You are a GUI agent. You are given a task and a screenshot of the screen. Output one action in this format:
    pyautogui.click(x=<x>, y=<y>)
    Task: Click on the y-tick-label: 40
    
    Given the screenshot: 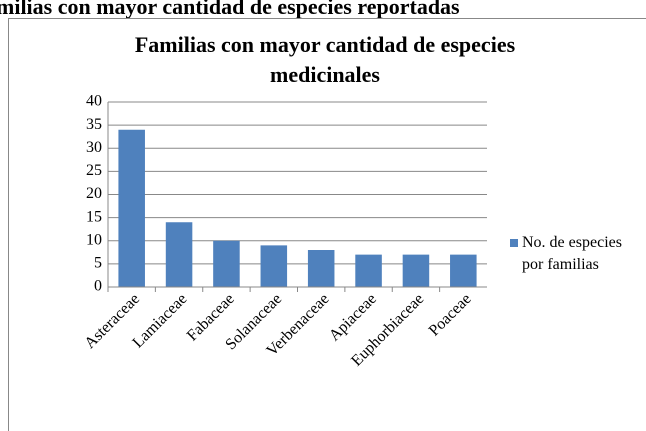 What is the action you would take?
    pyautogui.click(x=94, y=101)
    